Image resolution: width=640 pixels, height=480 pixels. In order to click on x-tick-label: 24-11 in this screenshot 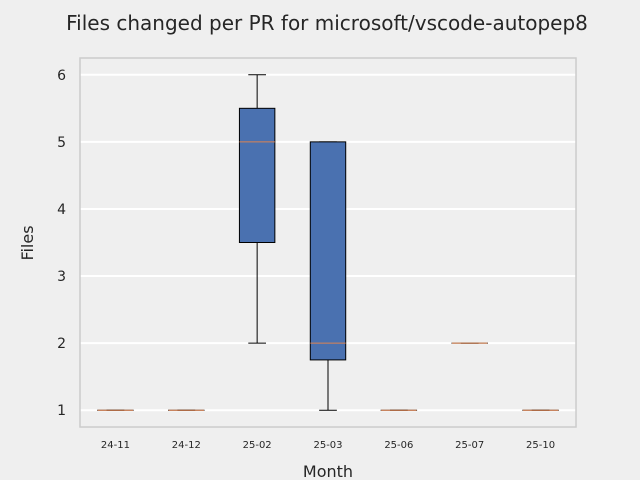, I will do `click(115, 445)`.